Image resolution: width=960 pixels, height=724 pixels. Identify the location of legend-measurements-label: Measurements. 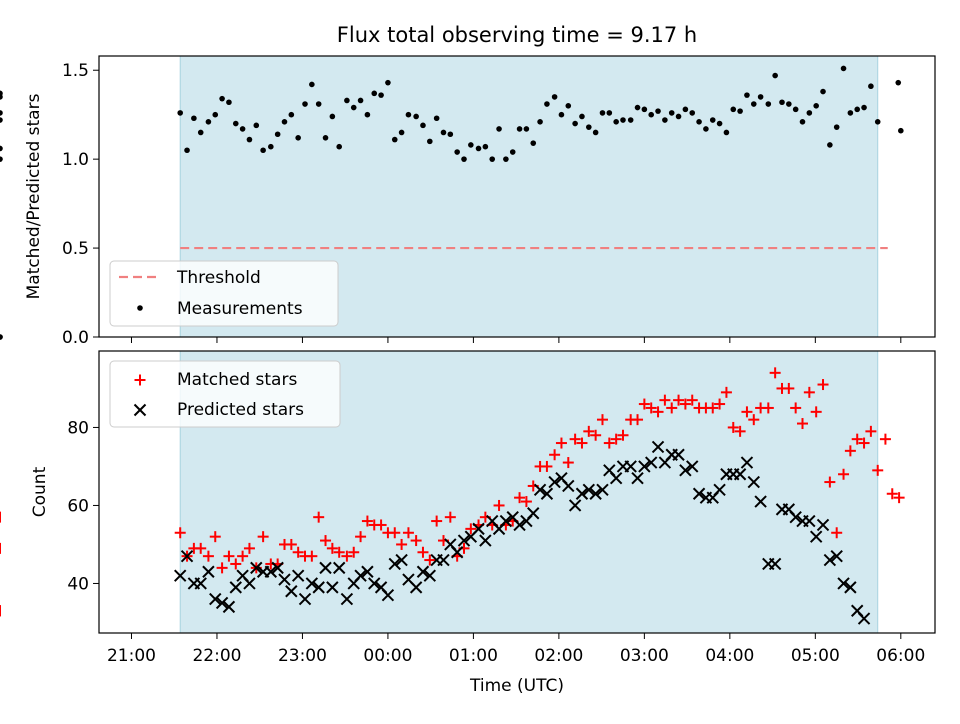
(240, 309).